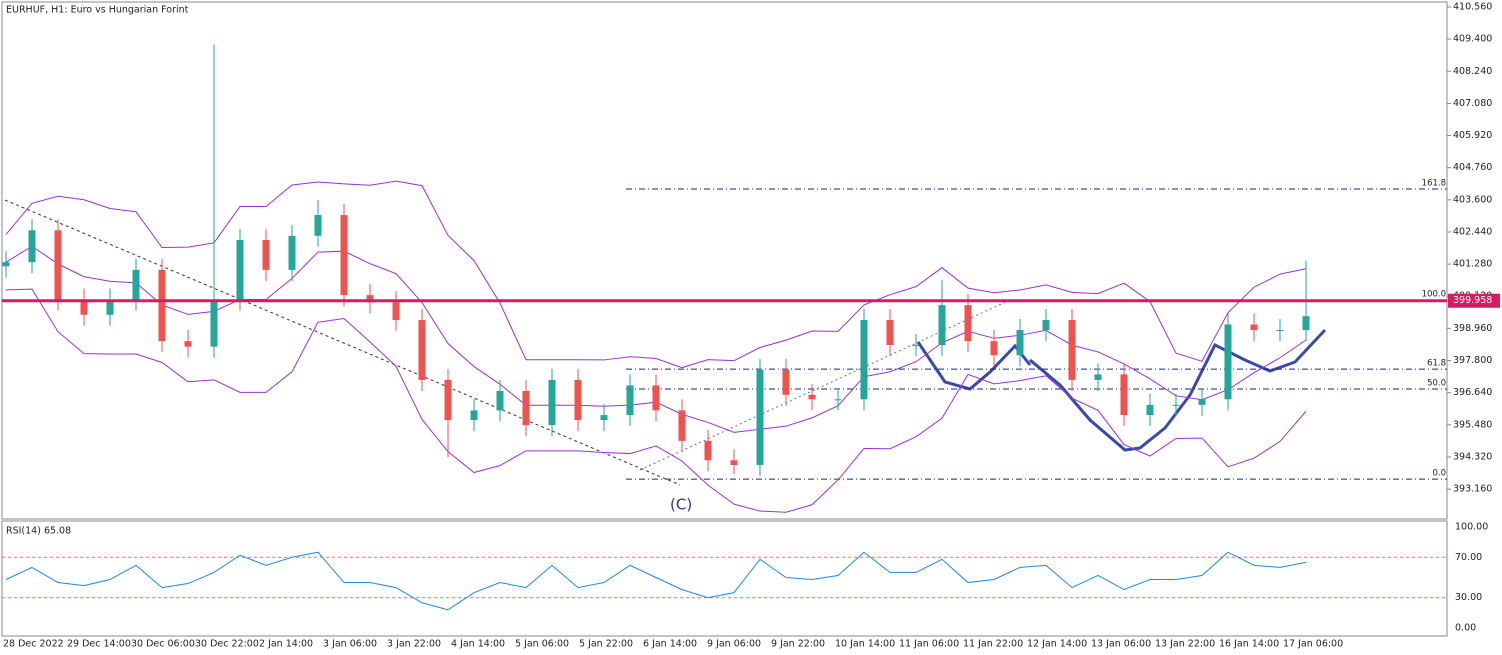  What do you see at coordinates (1472, 328) in the screenshot?
I see `y-tick-label: 398.960` at bounding box center [1472, 328].